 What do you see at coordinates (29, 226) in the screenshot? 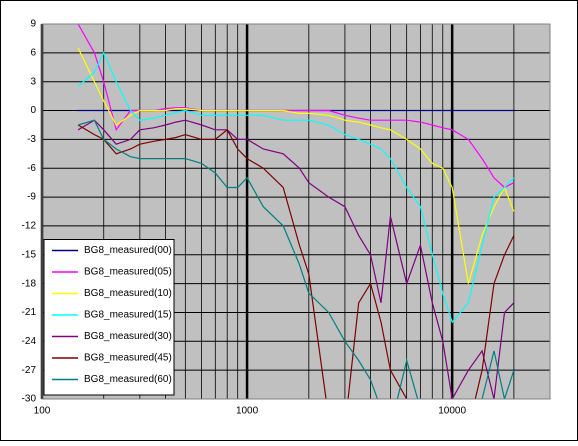
I see `y-tick-label: -12` at bounding box center [29, 226].